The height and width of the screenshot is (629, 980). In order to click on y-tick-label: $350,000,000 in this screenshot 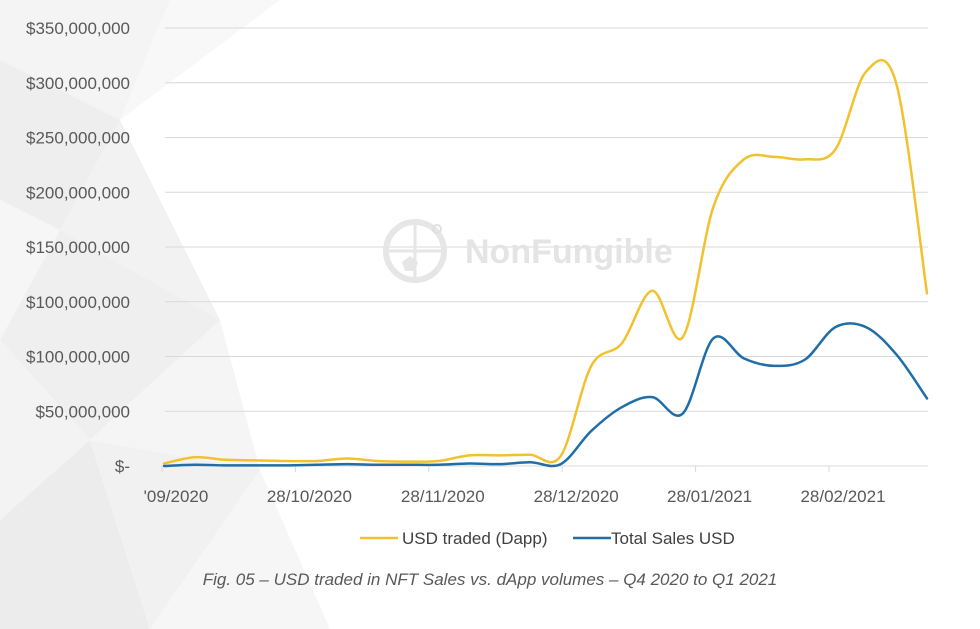, I will do `click(78, 28)`.